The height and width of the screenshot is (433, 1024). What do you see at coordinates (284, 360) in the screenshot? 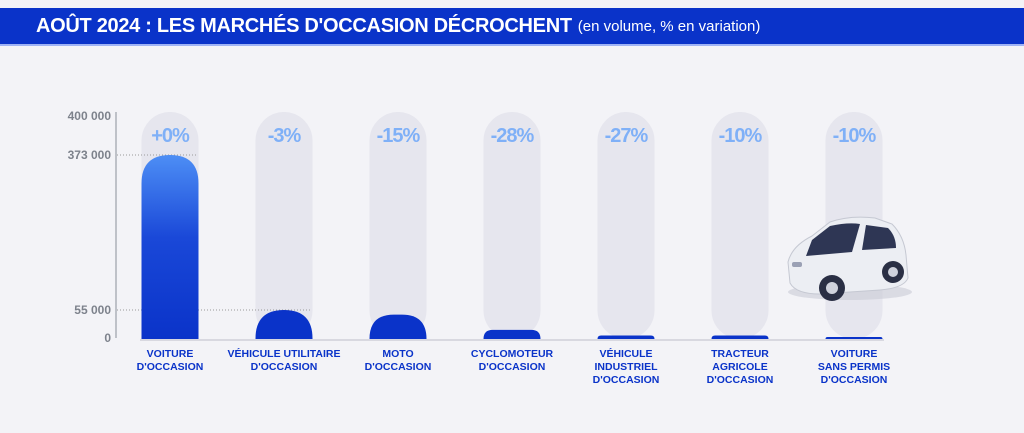
I see `category-label: VÉHICULE UTILITAIRE D'OCCASION` at bounding box center [284, 360].